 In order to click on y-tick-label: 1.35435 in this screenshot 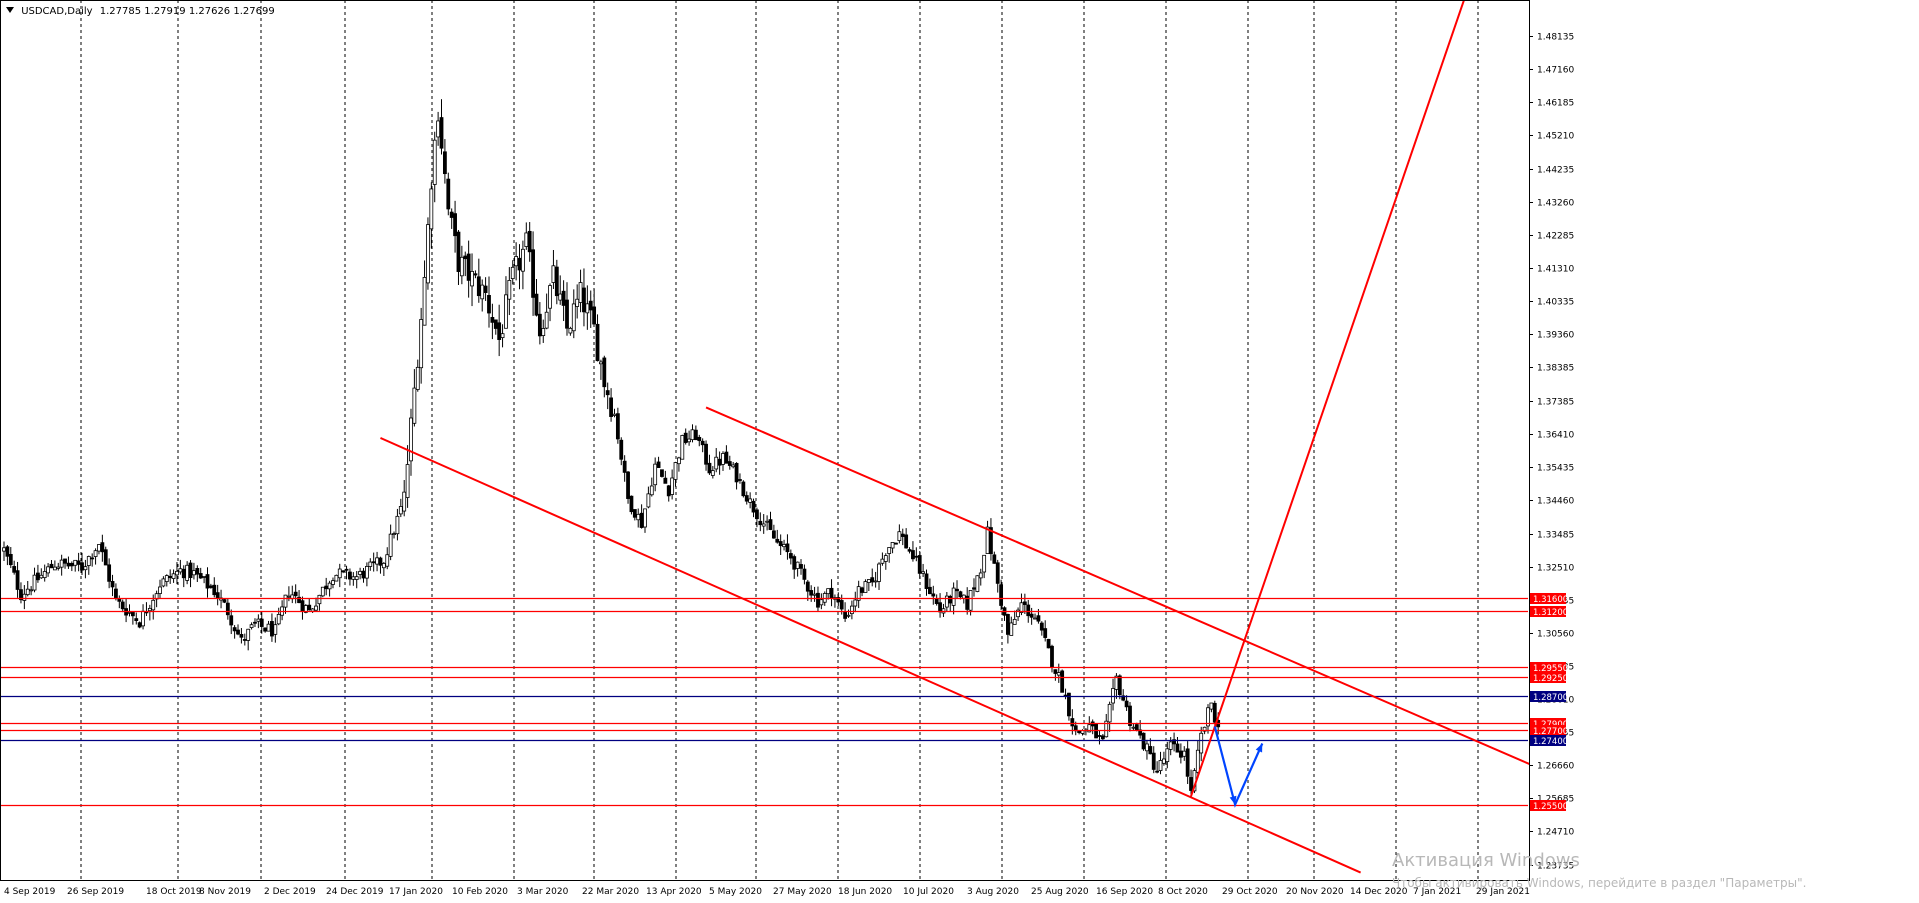, I will do `click(1555, 469)`.